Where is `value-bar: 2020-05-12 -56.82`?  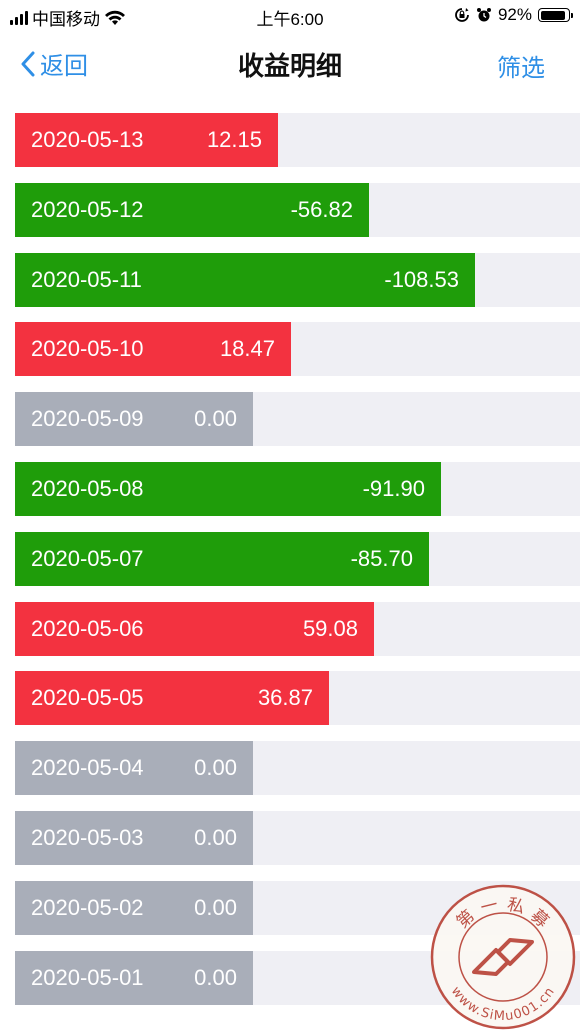
value-bar: 2020-05-12 -56.82 is located at coordinates (192, 210).